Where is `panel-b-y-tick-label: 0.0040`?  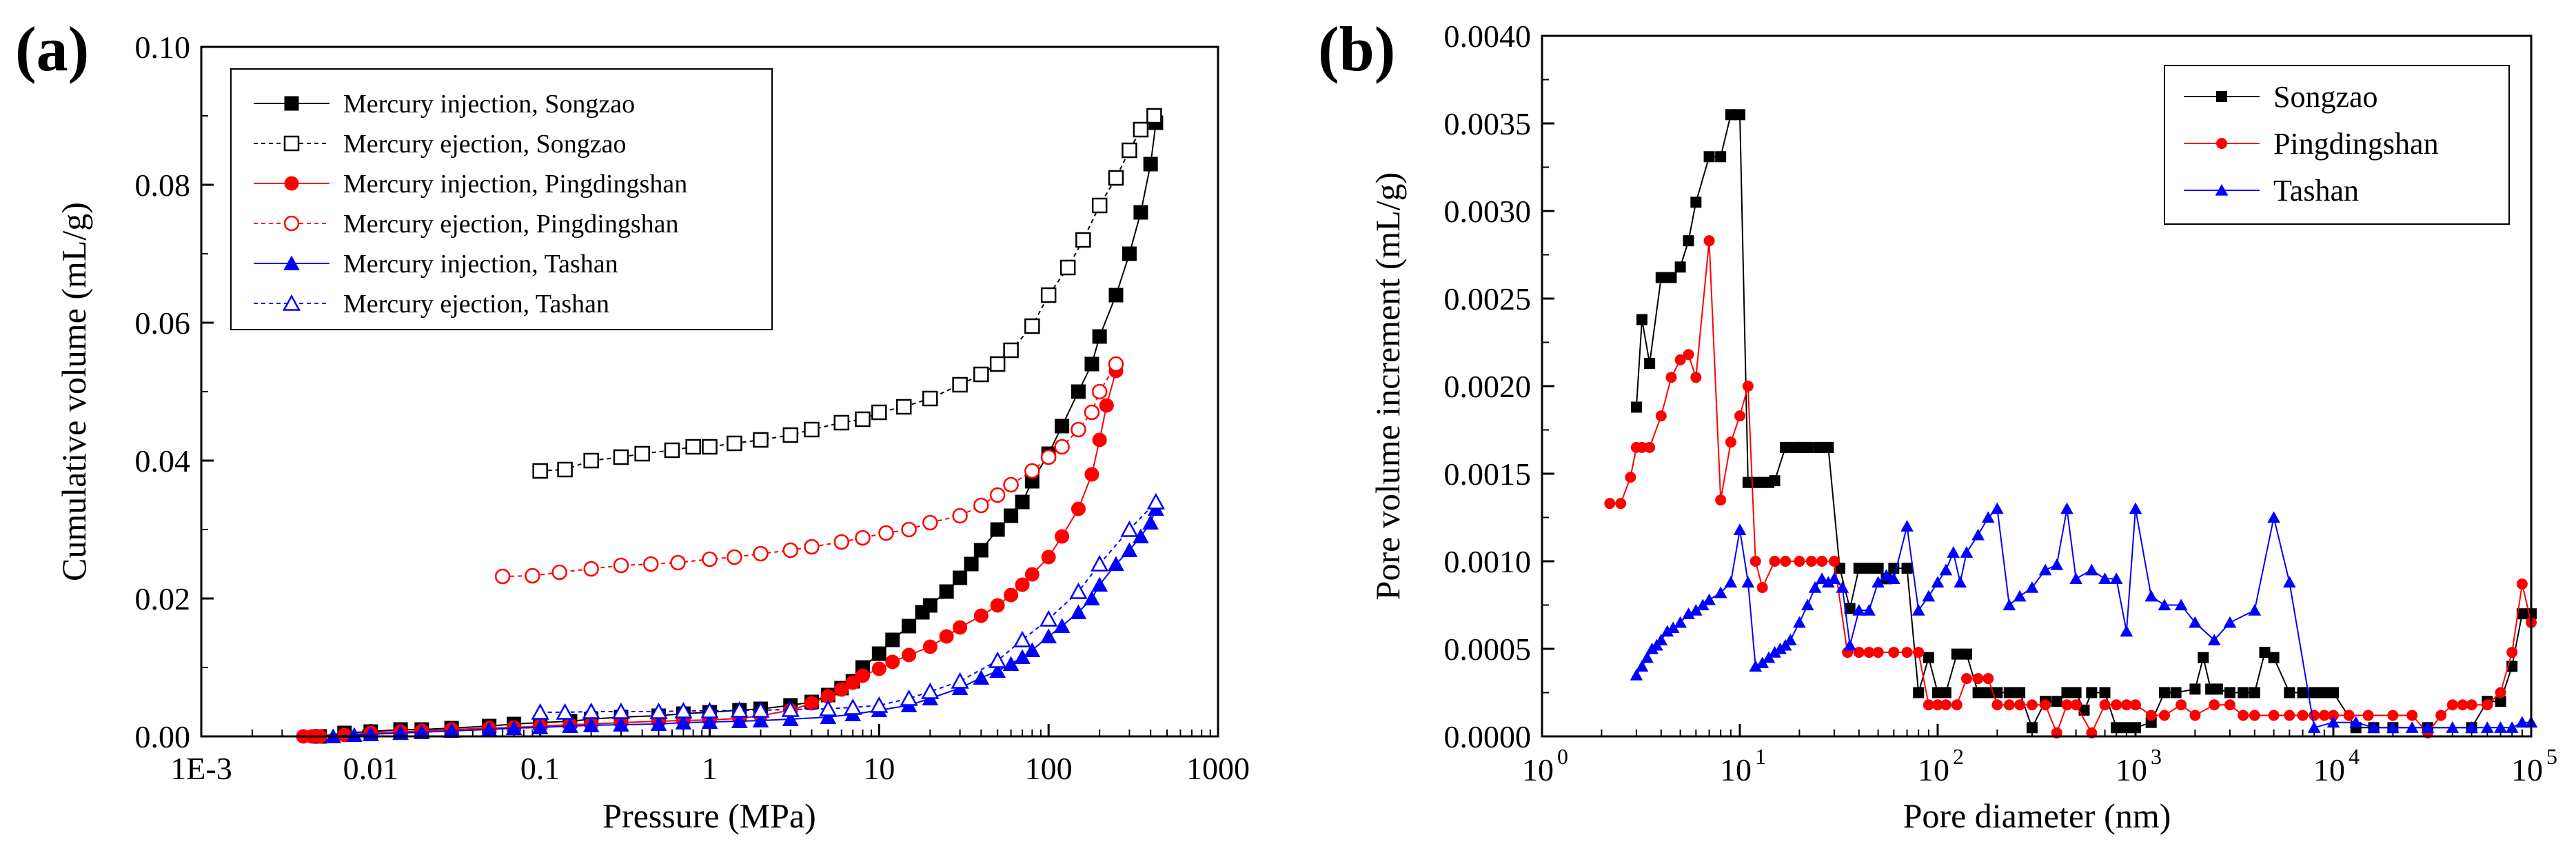 panel-b-y-tick-label: 0.0040 is located at coordinates (1488, 36).